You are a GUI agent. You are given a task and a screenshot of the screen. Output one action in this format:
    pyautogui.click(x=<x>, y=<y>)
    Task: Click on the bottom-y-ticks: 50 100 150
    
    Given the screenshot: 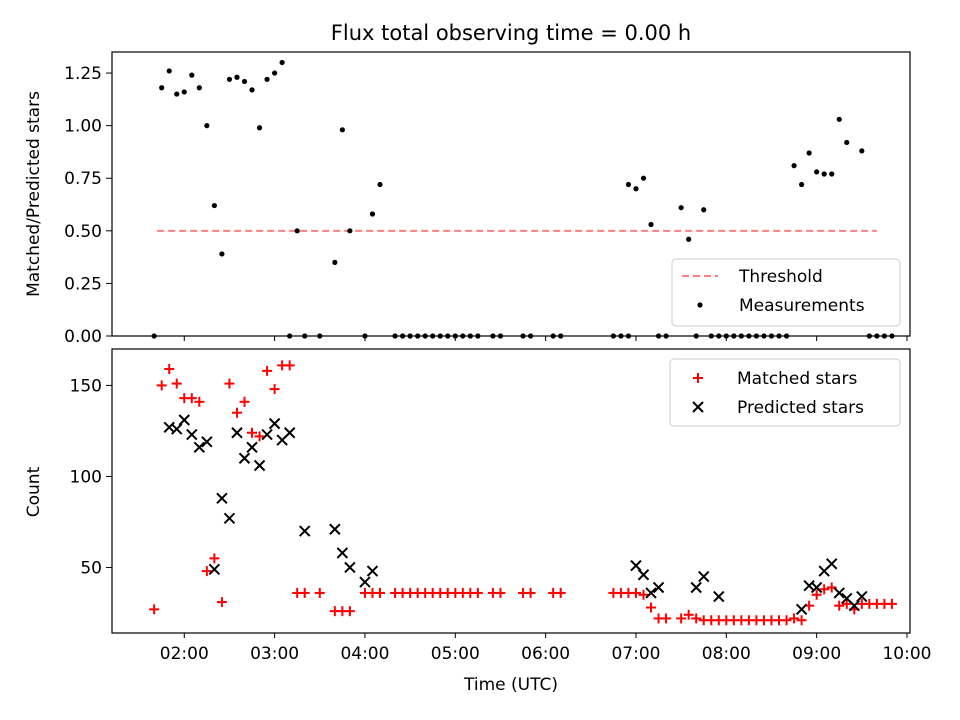 What is the action you would take?
    pyautogui.click(x=91, y=477)
    